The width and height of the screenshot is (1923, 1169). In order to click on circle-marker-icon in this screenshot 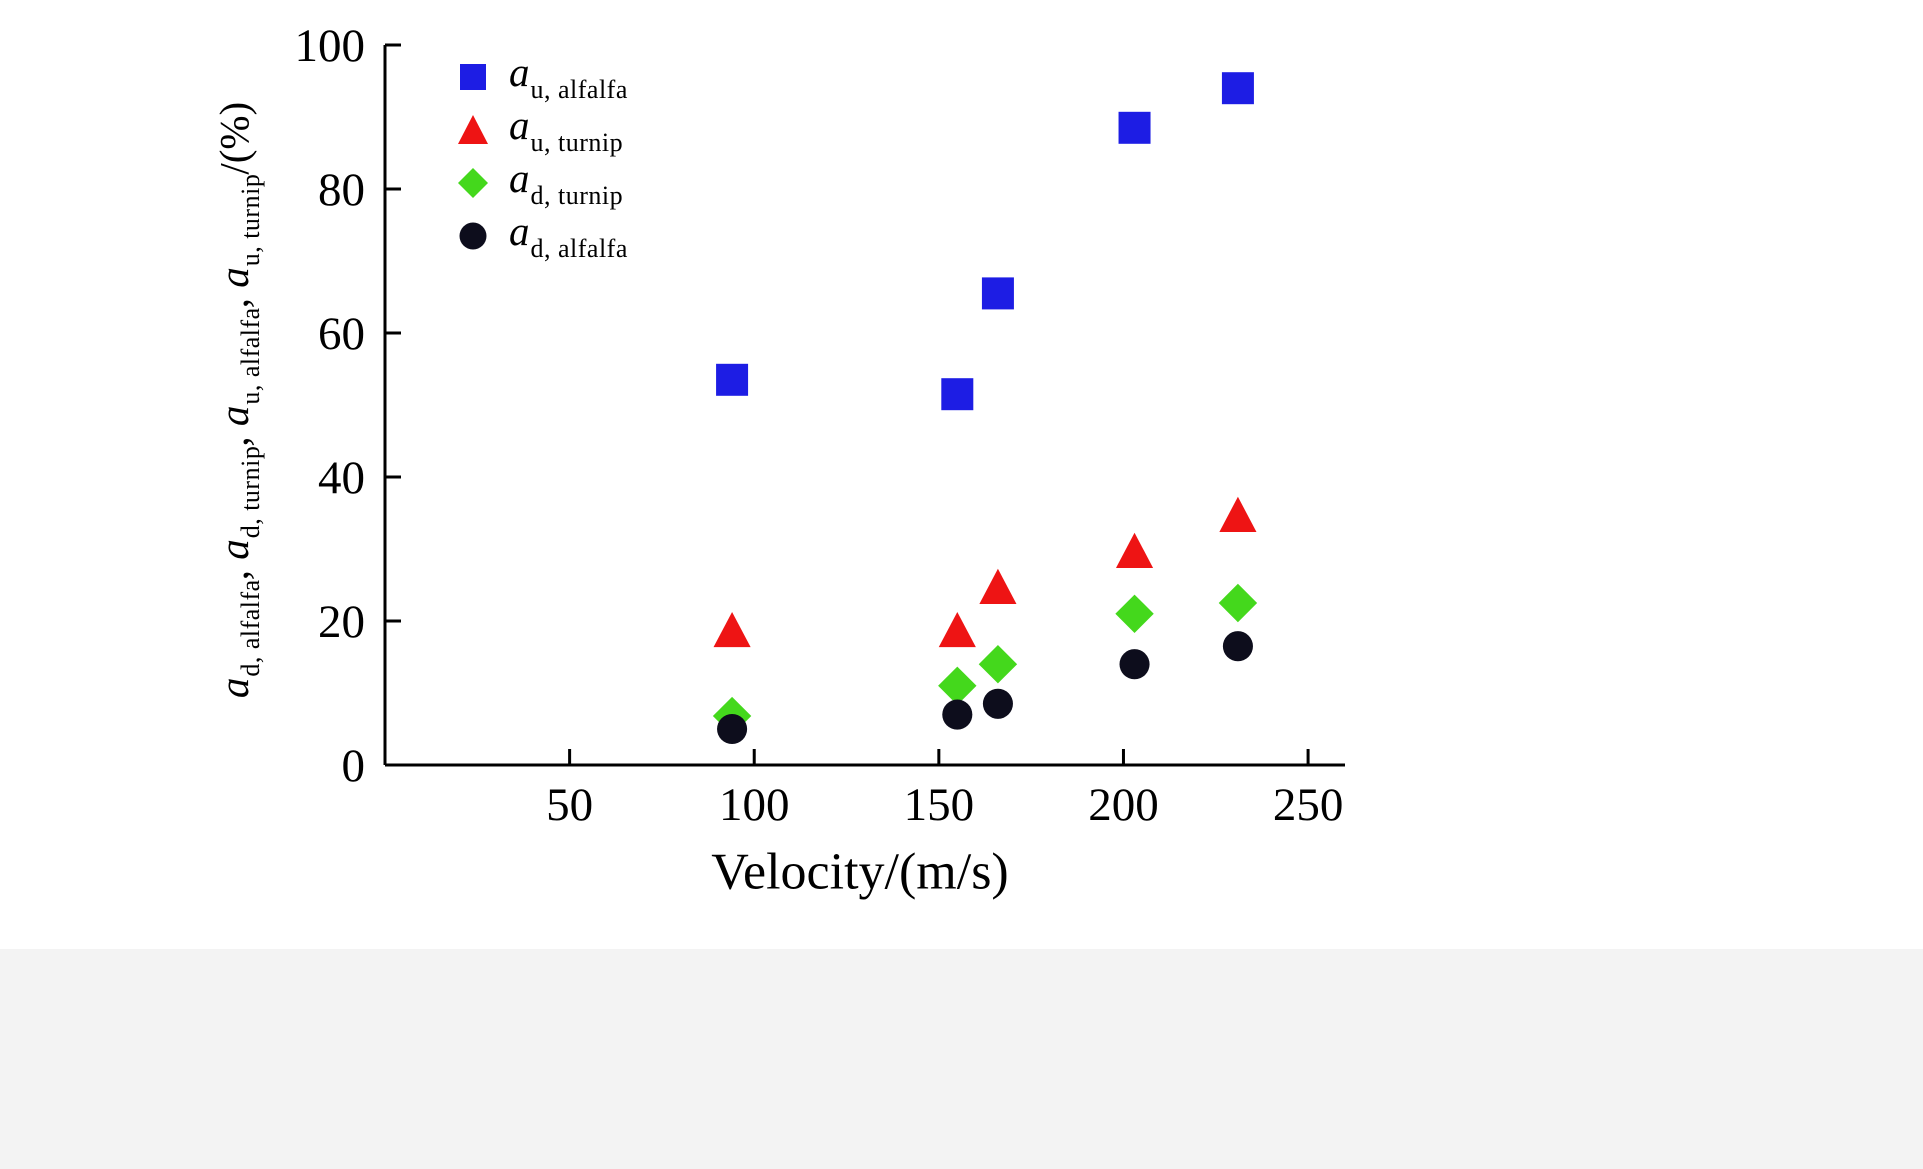, I will do `click(473, 236)`.